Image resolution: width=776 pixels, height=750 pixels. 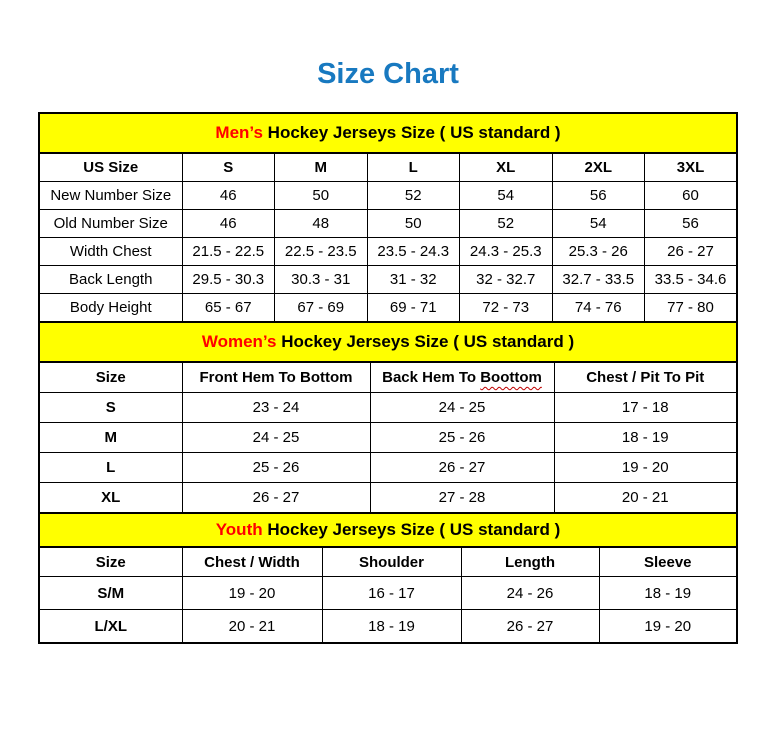 I want to click on row-label: L, so click(x=110, y=467).